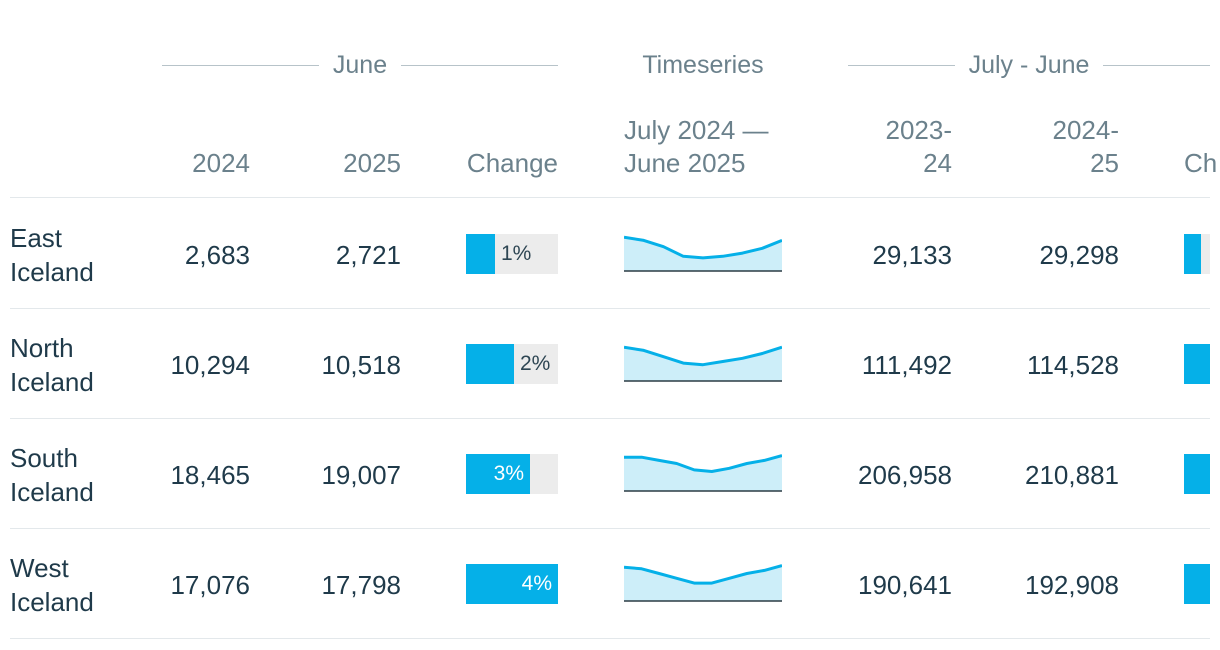 This screenshot has height=650, width=1220. I want to click on change-bar: 4%, so click(512, 584).